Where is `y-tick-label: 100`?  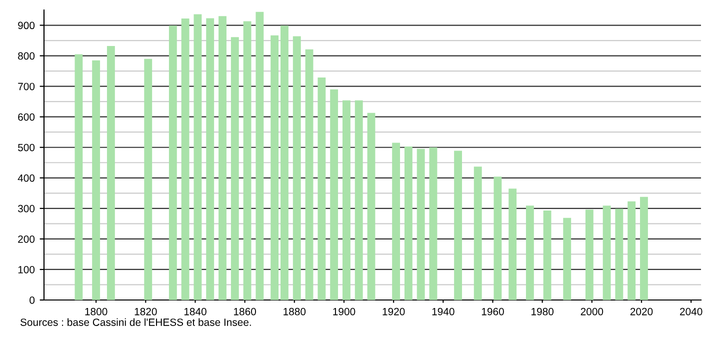
y-tick-label: 100 is located at coordinates (26, 270).